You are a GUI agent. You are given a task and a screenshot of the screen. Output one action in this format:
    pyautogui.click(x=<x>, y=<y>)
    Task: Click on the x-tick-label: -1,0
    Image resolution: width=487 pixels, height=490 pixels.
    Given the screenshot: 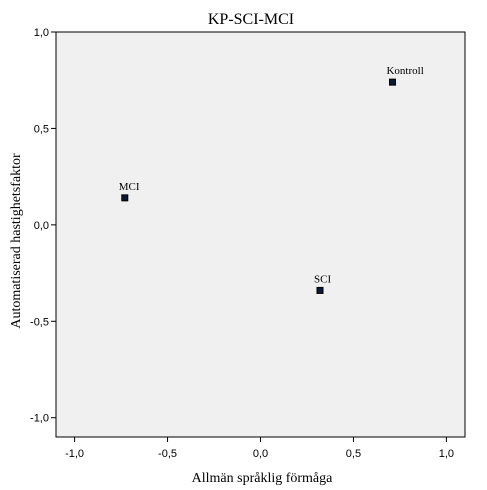 What is the action you would take?
    pyautogui.click(x=74, y=454)
    